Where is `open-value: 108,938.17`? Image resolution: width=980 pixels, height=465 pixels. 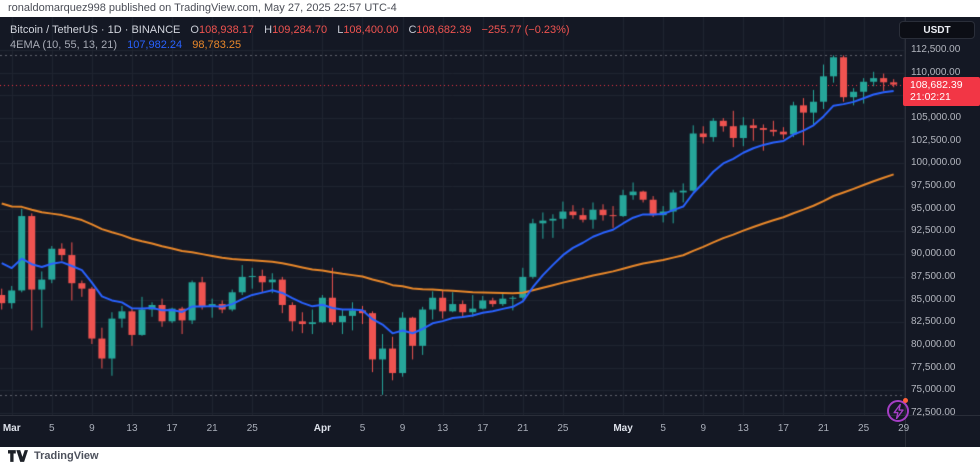
open-value: 108,938.17 is located at coordinates (226, 30).